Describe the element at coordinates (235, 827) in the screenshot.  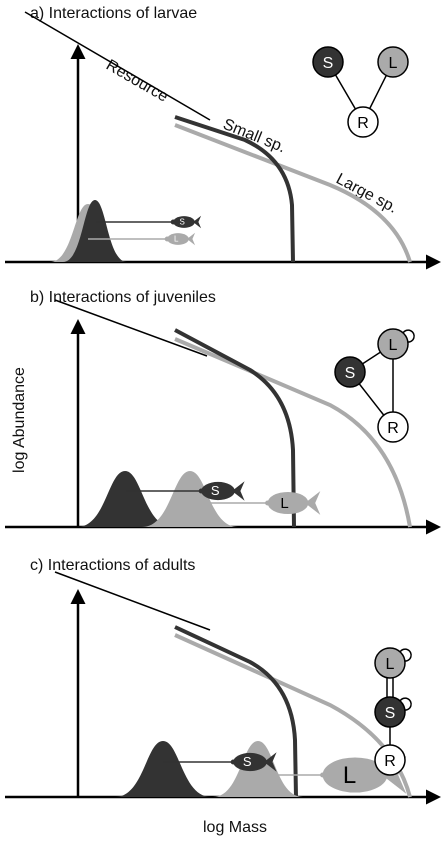
I see `x-axis-label: log Mass` at that location.